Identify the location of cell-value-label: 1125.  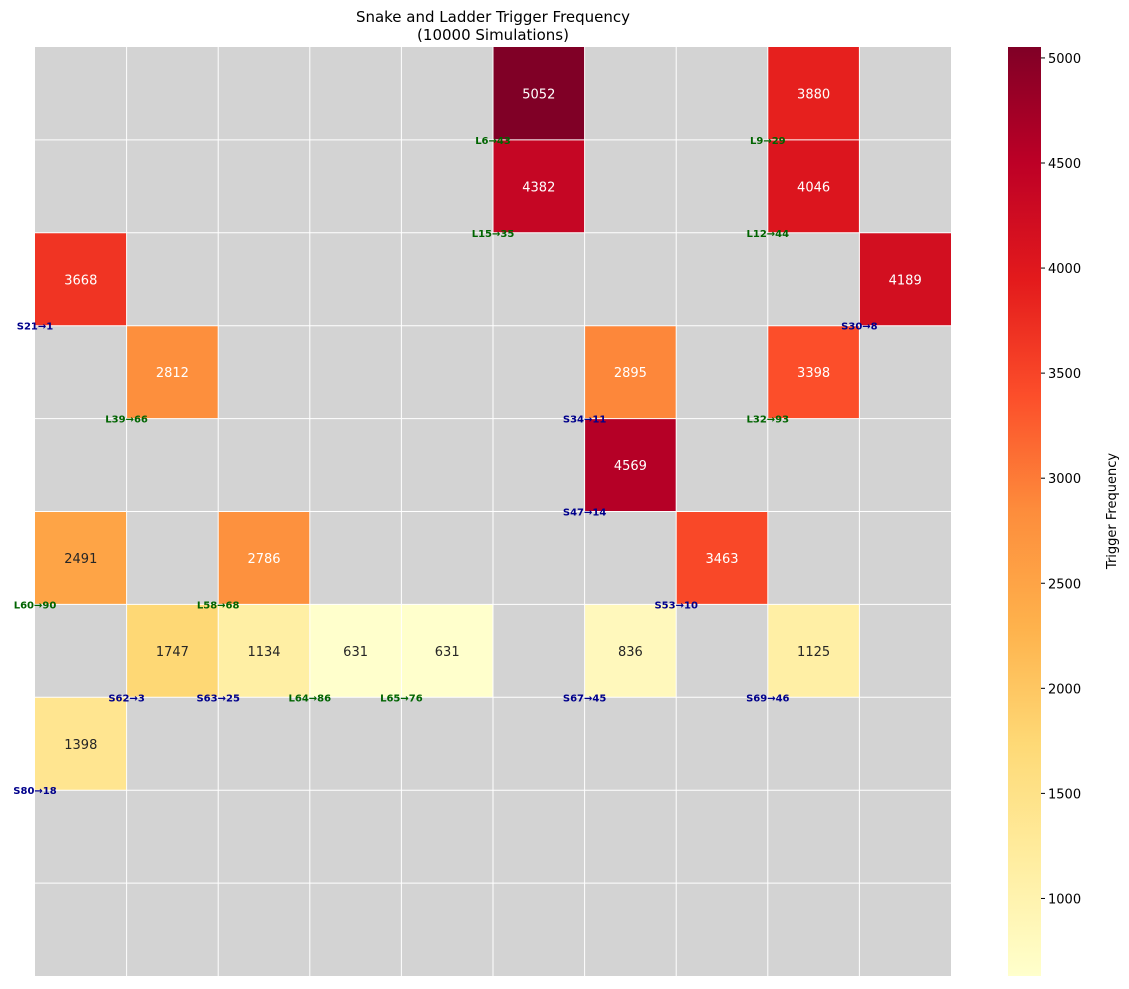
(813, 652).